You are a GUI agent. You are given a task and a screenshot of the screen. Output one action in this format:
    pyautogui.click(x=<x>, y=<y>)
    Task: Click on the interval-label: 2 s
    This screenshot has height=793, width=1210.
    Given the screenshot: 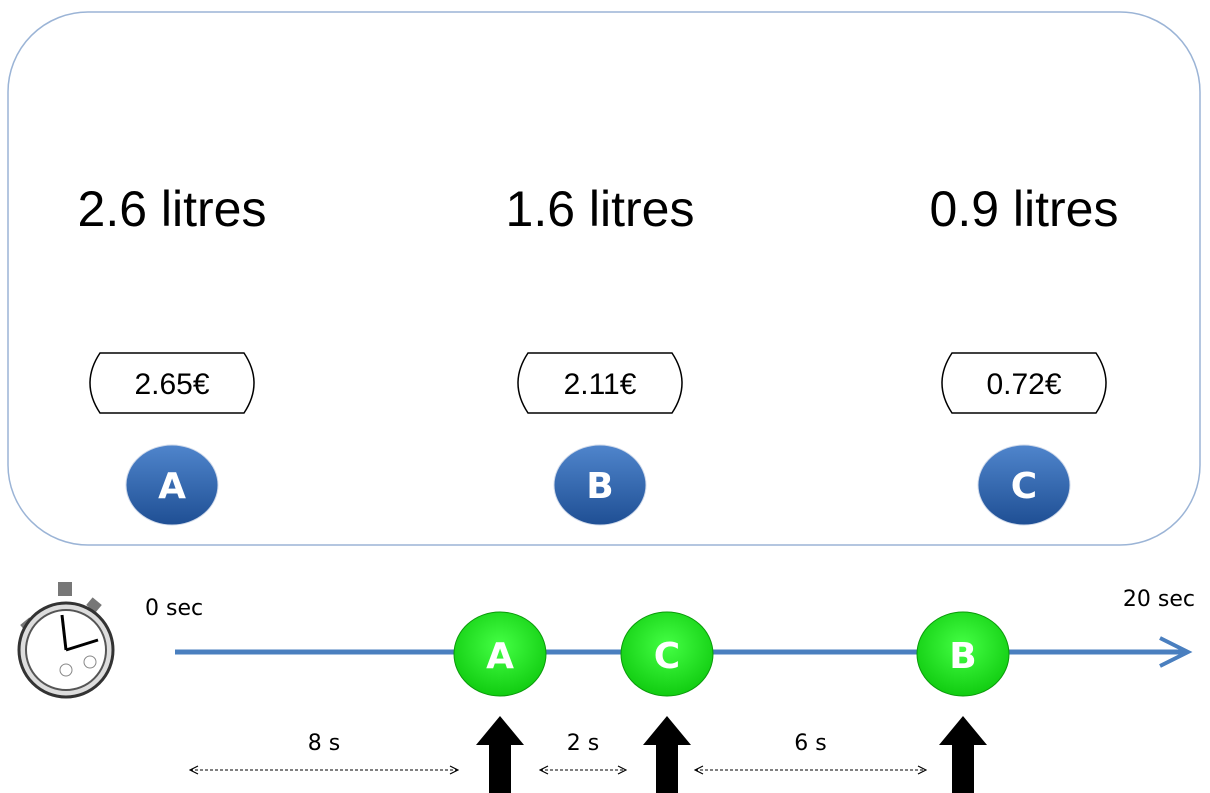 What is the action you would take?
    pyautogui.click(x=583, y=743)
    